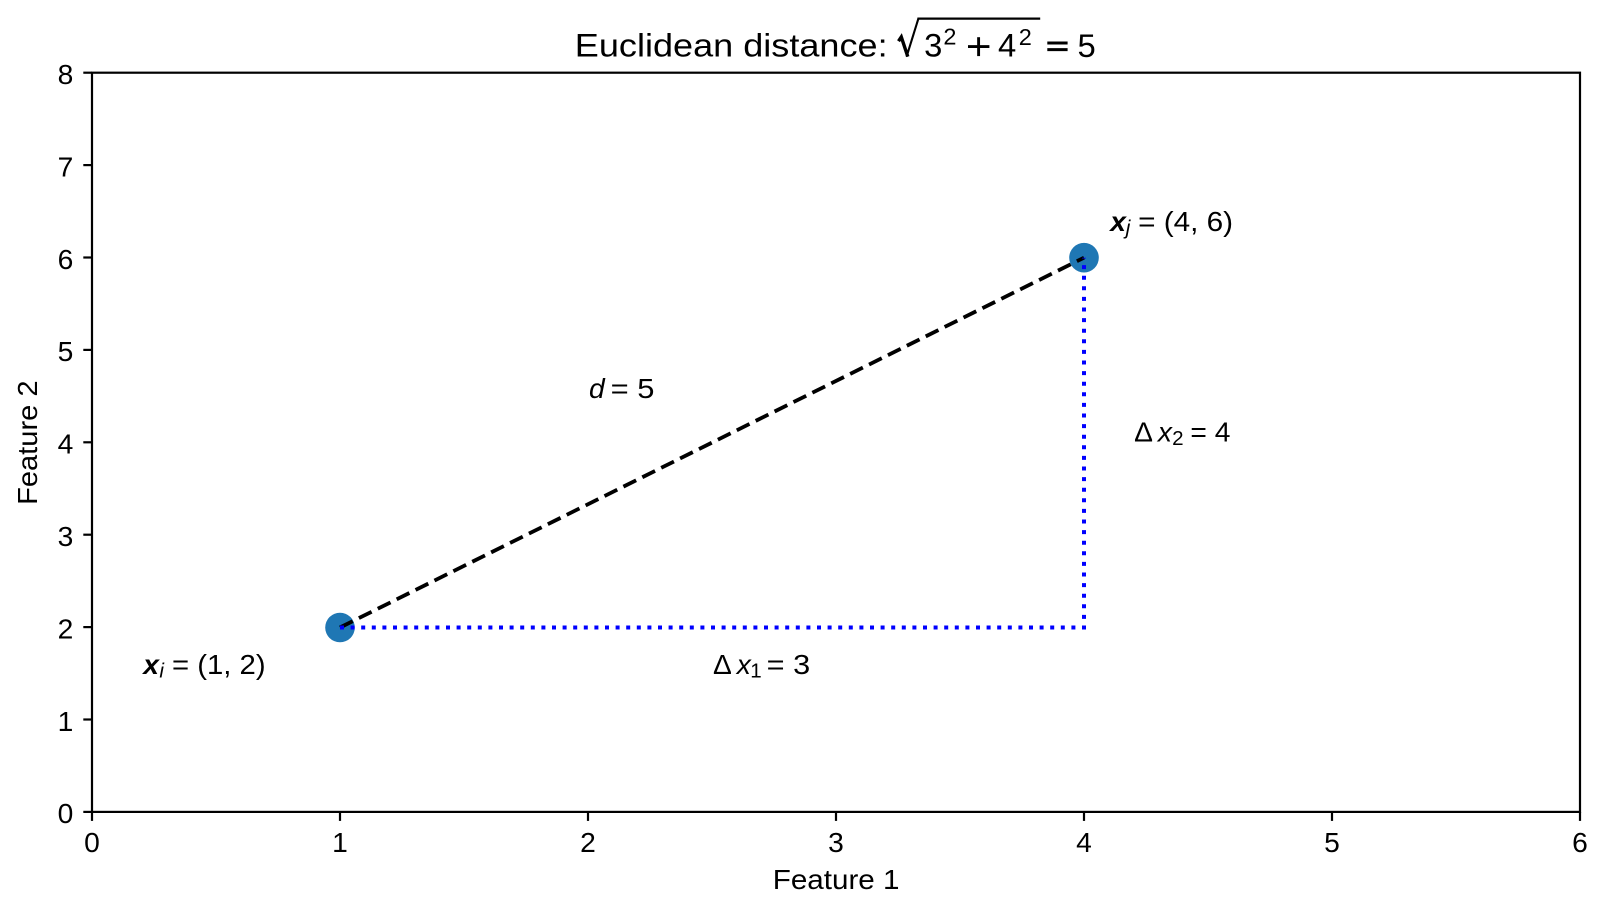 This screenshot has width=1607, height=913. Describe the element at coordinates (162, 671) in the screenshot. I see `svg-text: i` at that location.